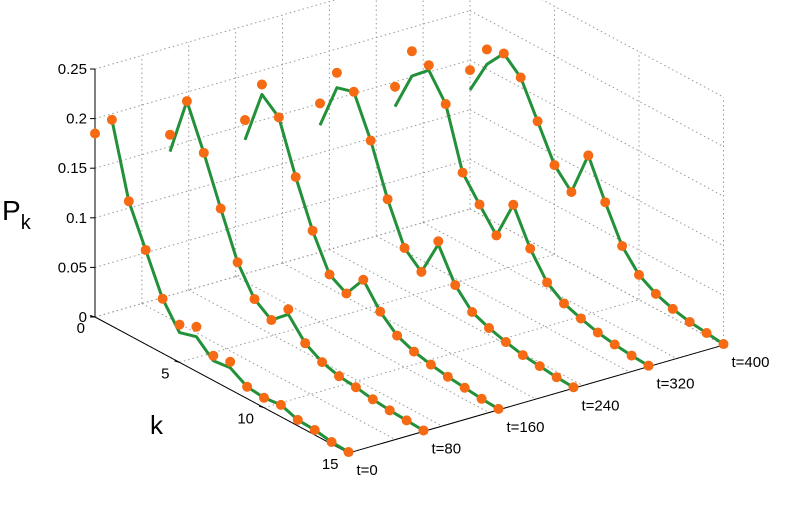 This screenshot has width=789, height=514. I want to click on t-tick-label: t=80, so click(447, 448).